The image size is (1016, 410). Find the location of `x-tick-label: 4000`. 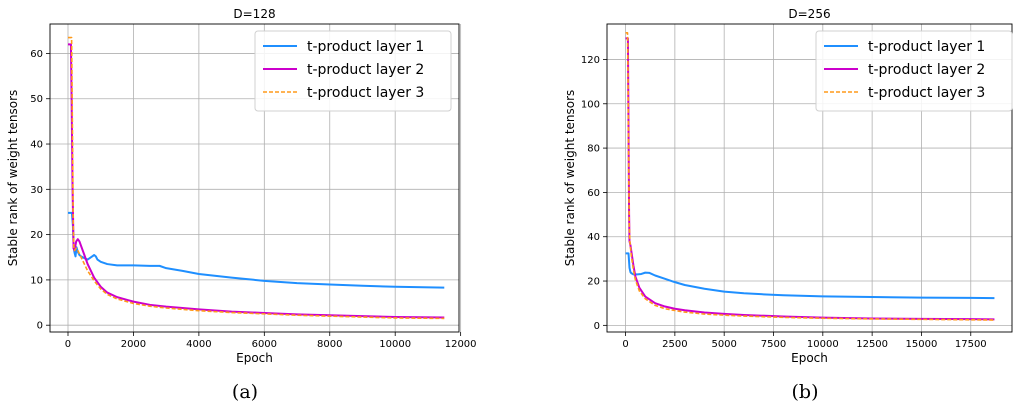

x-tick-label: 4000 is located at coordinates (198, 344).